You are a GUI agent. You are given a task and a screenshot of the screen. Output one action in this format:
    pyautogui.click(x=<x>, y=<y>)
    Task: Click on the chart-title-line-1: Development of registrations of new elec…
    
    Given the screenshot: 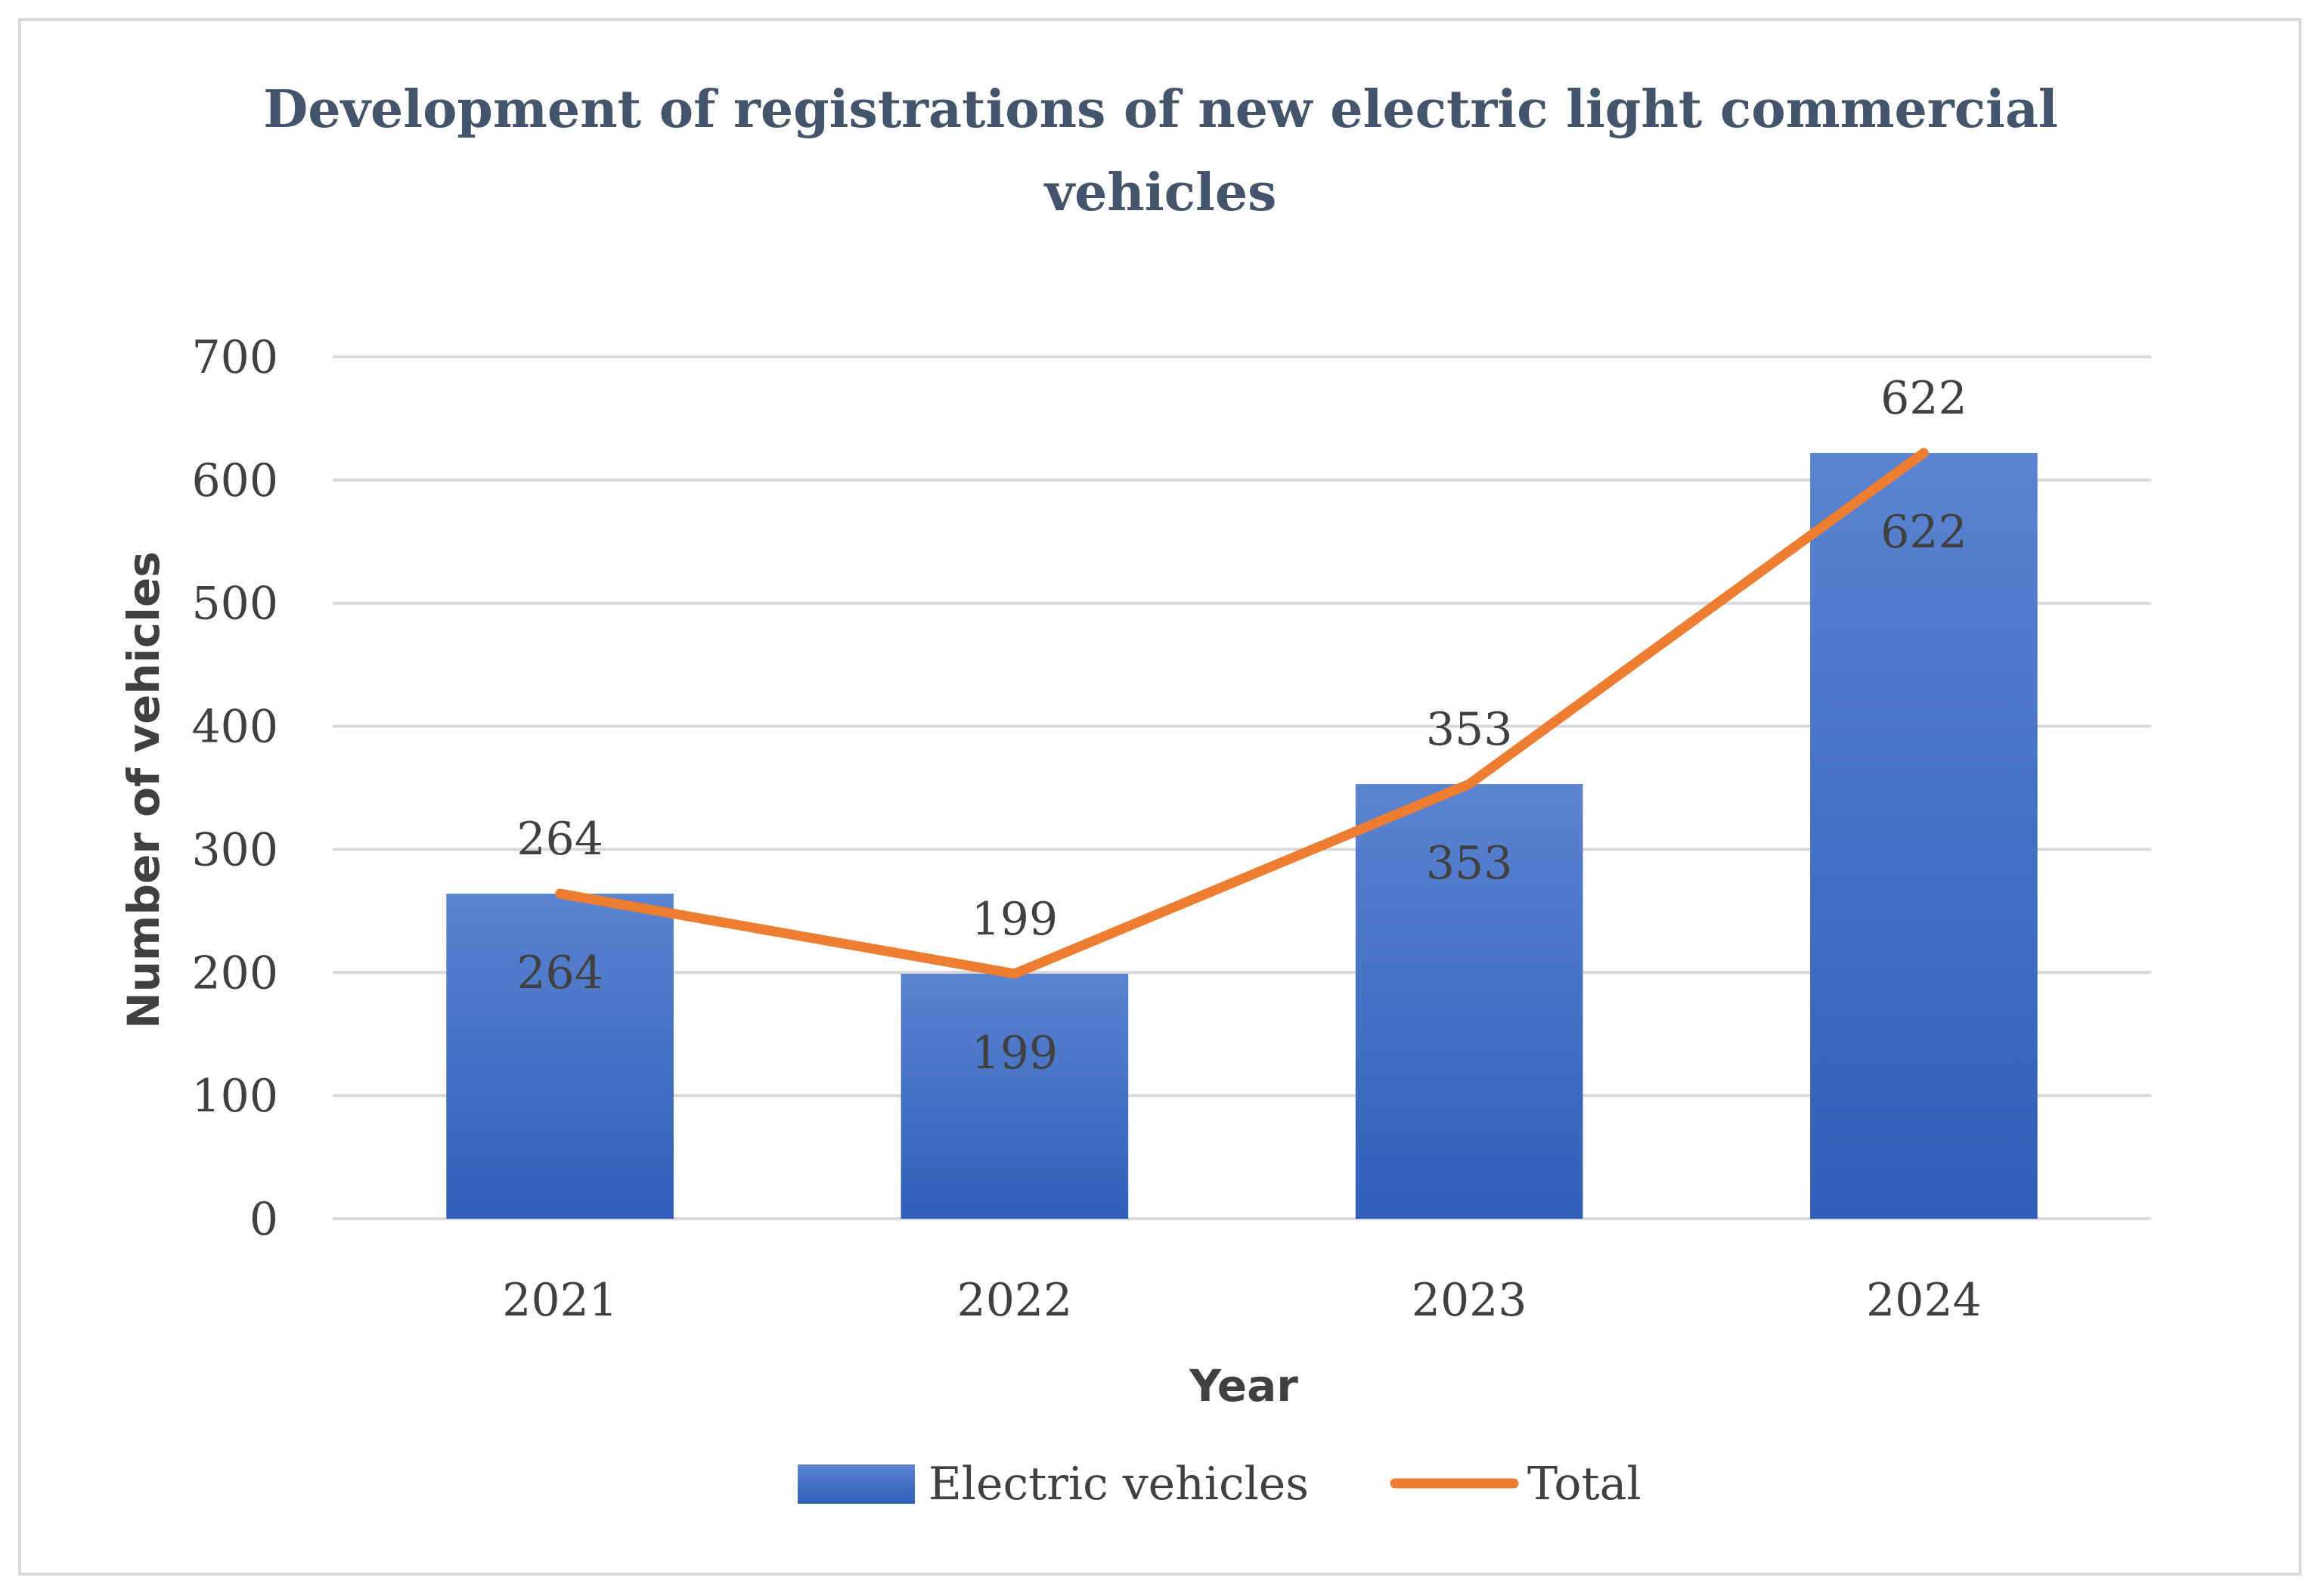 What is the action you would take?
    pyautogui.click(x=1161, y=110)
    